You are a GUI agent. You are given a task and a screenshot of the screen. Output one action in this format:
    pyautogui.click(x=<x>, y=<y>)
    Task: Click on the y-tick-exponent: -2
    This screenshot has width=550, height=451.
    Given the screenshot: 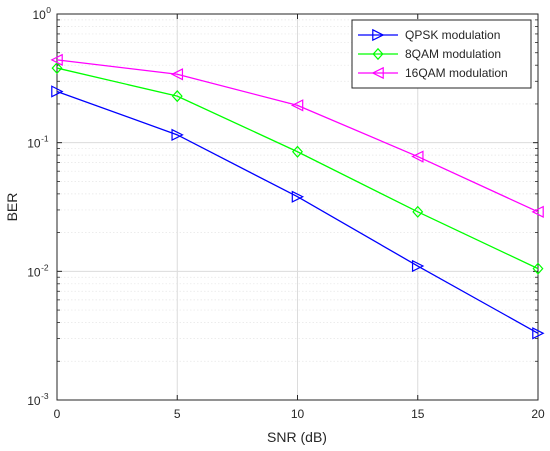 What is the action you would take?
    pyautogui.click(x=45, y=267)
    